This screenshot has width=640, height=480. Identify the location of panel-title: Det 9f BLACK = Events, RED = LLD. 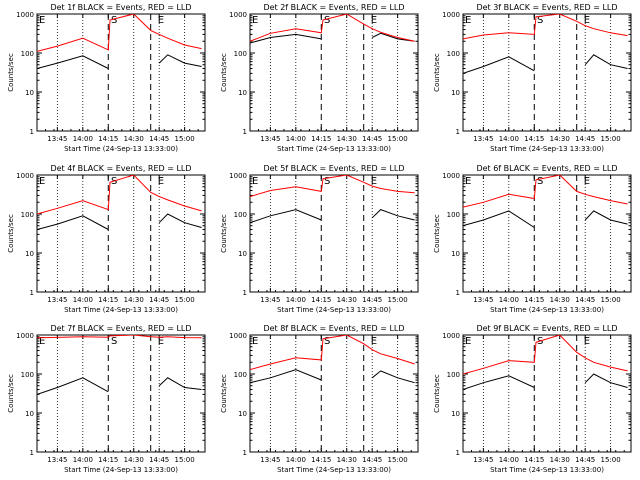
(546, 328).